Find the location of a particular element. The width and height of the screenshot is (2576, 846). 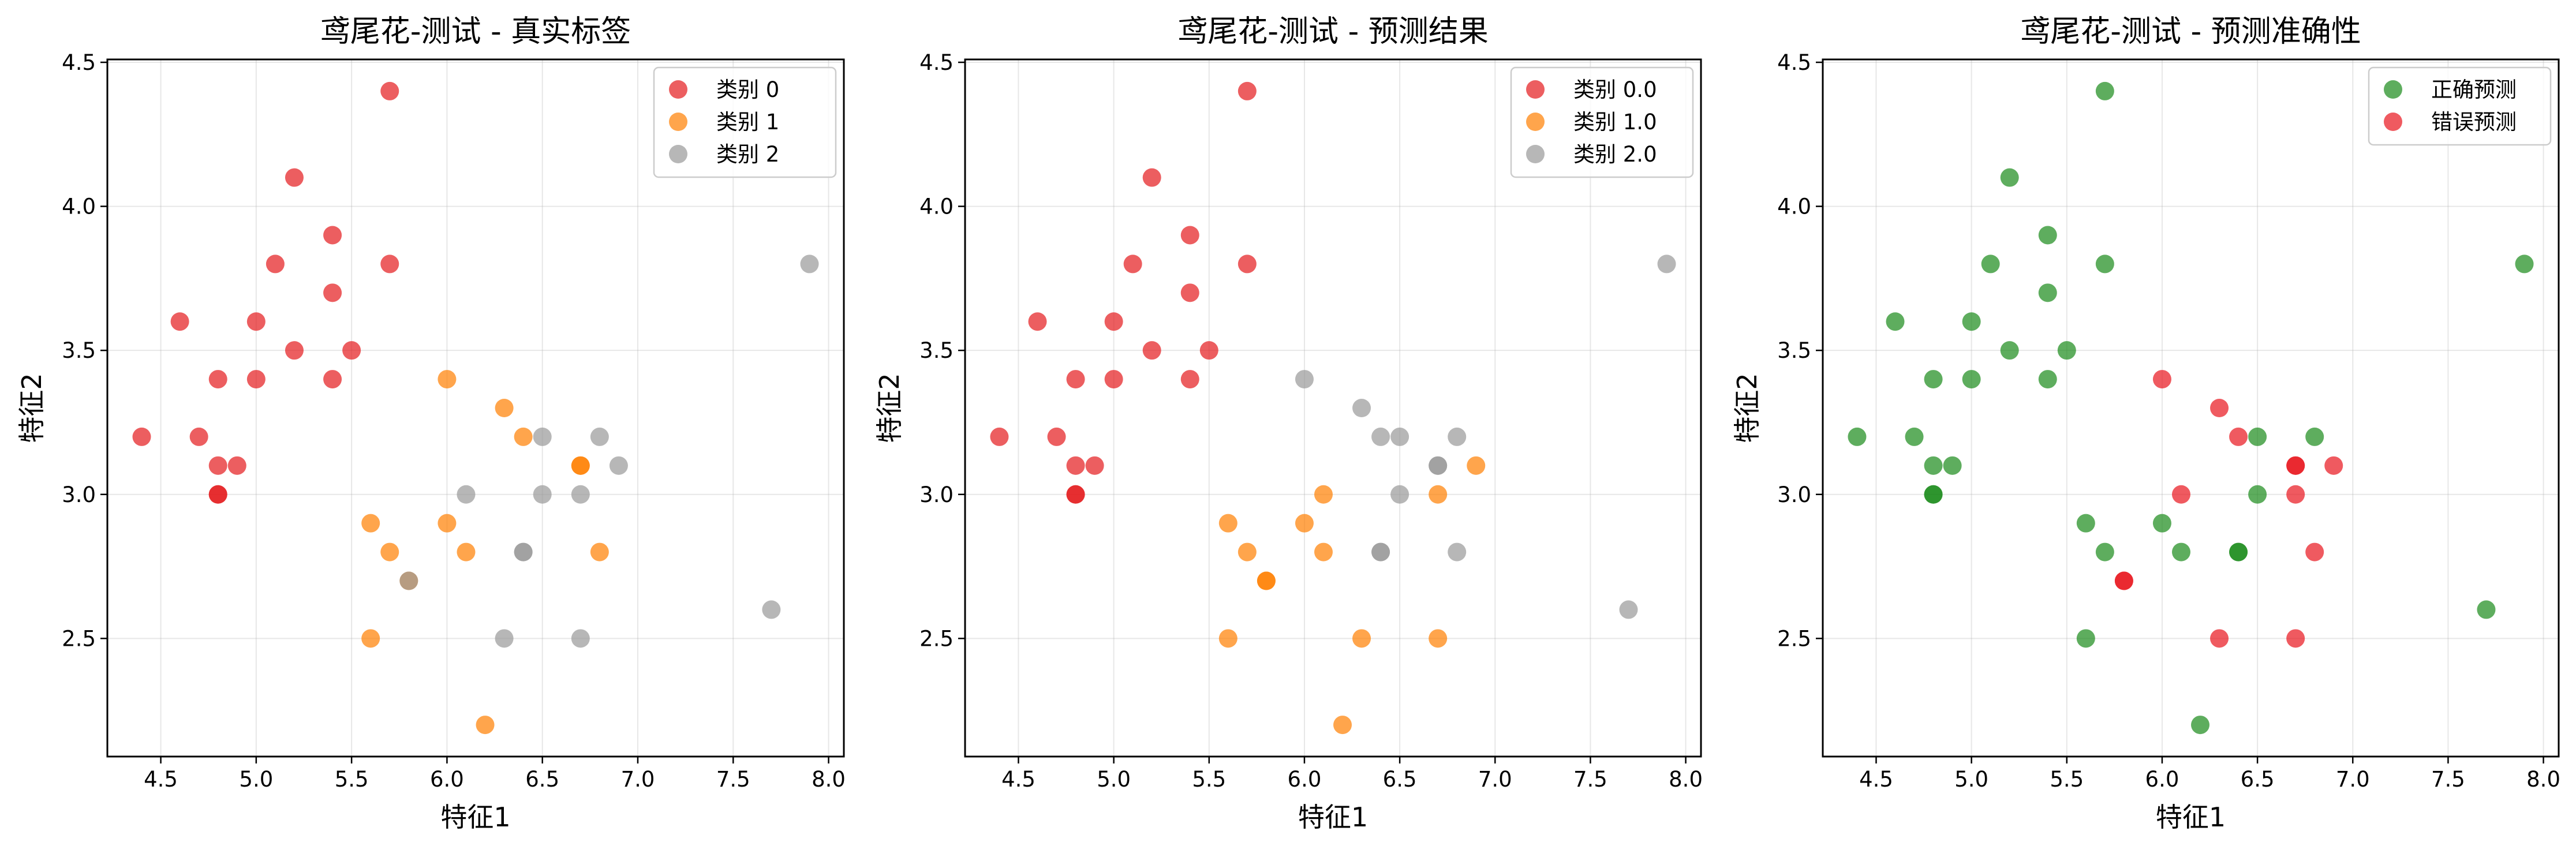

legend-label: 正确预测 is located at coordinates (2474, 89).